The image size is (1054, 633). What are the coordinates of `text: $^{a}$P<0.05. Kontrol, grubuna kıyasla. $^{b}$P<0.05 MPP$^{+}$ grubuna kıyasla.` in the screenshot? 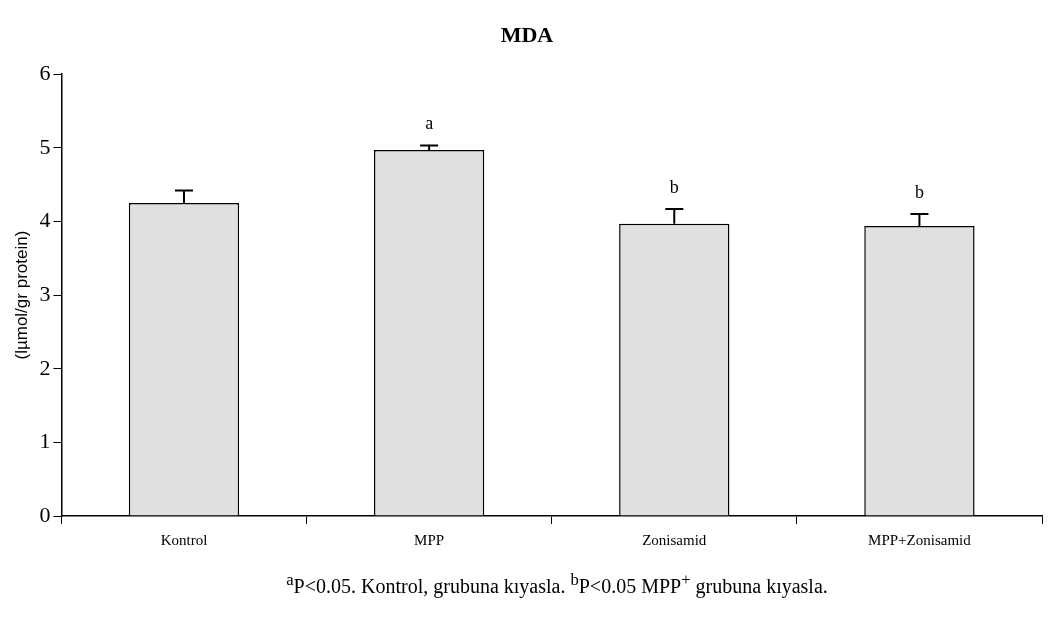 It's located at (557, 584).